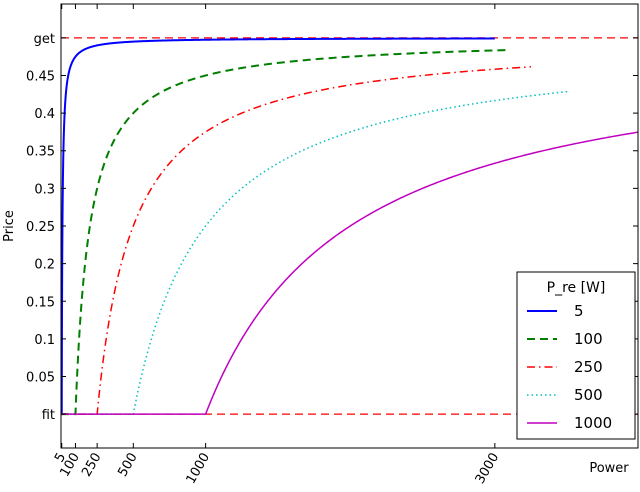  I want to click on y-tick-label: 0.2, so click(44, 265).